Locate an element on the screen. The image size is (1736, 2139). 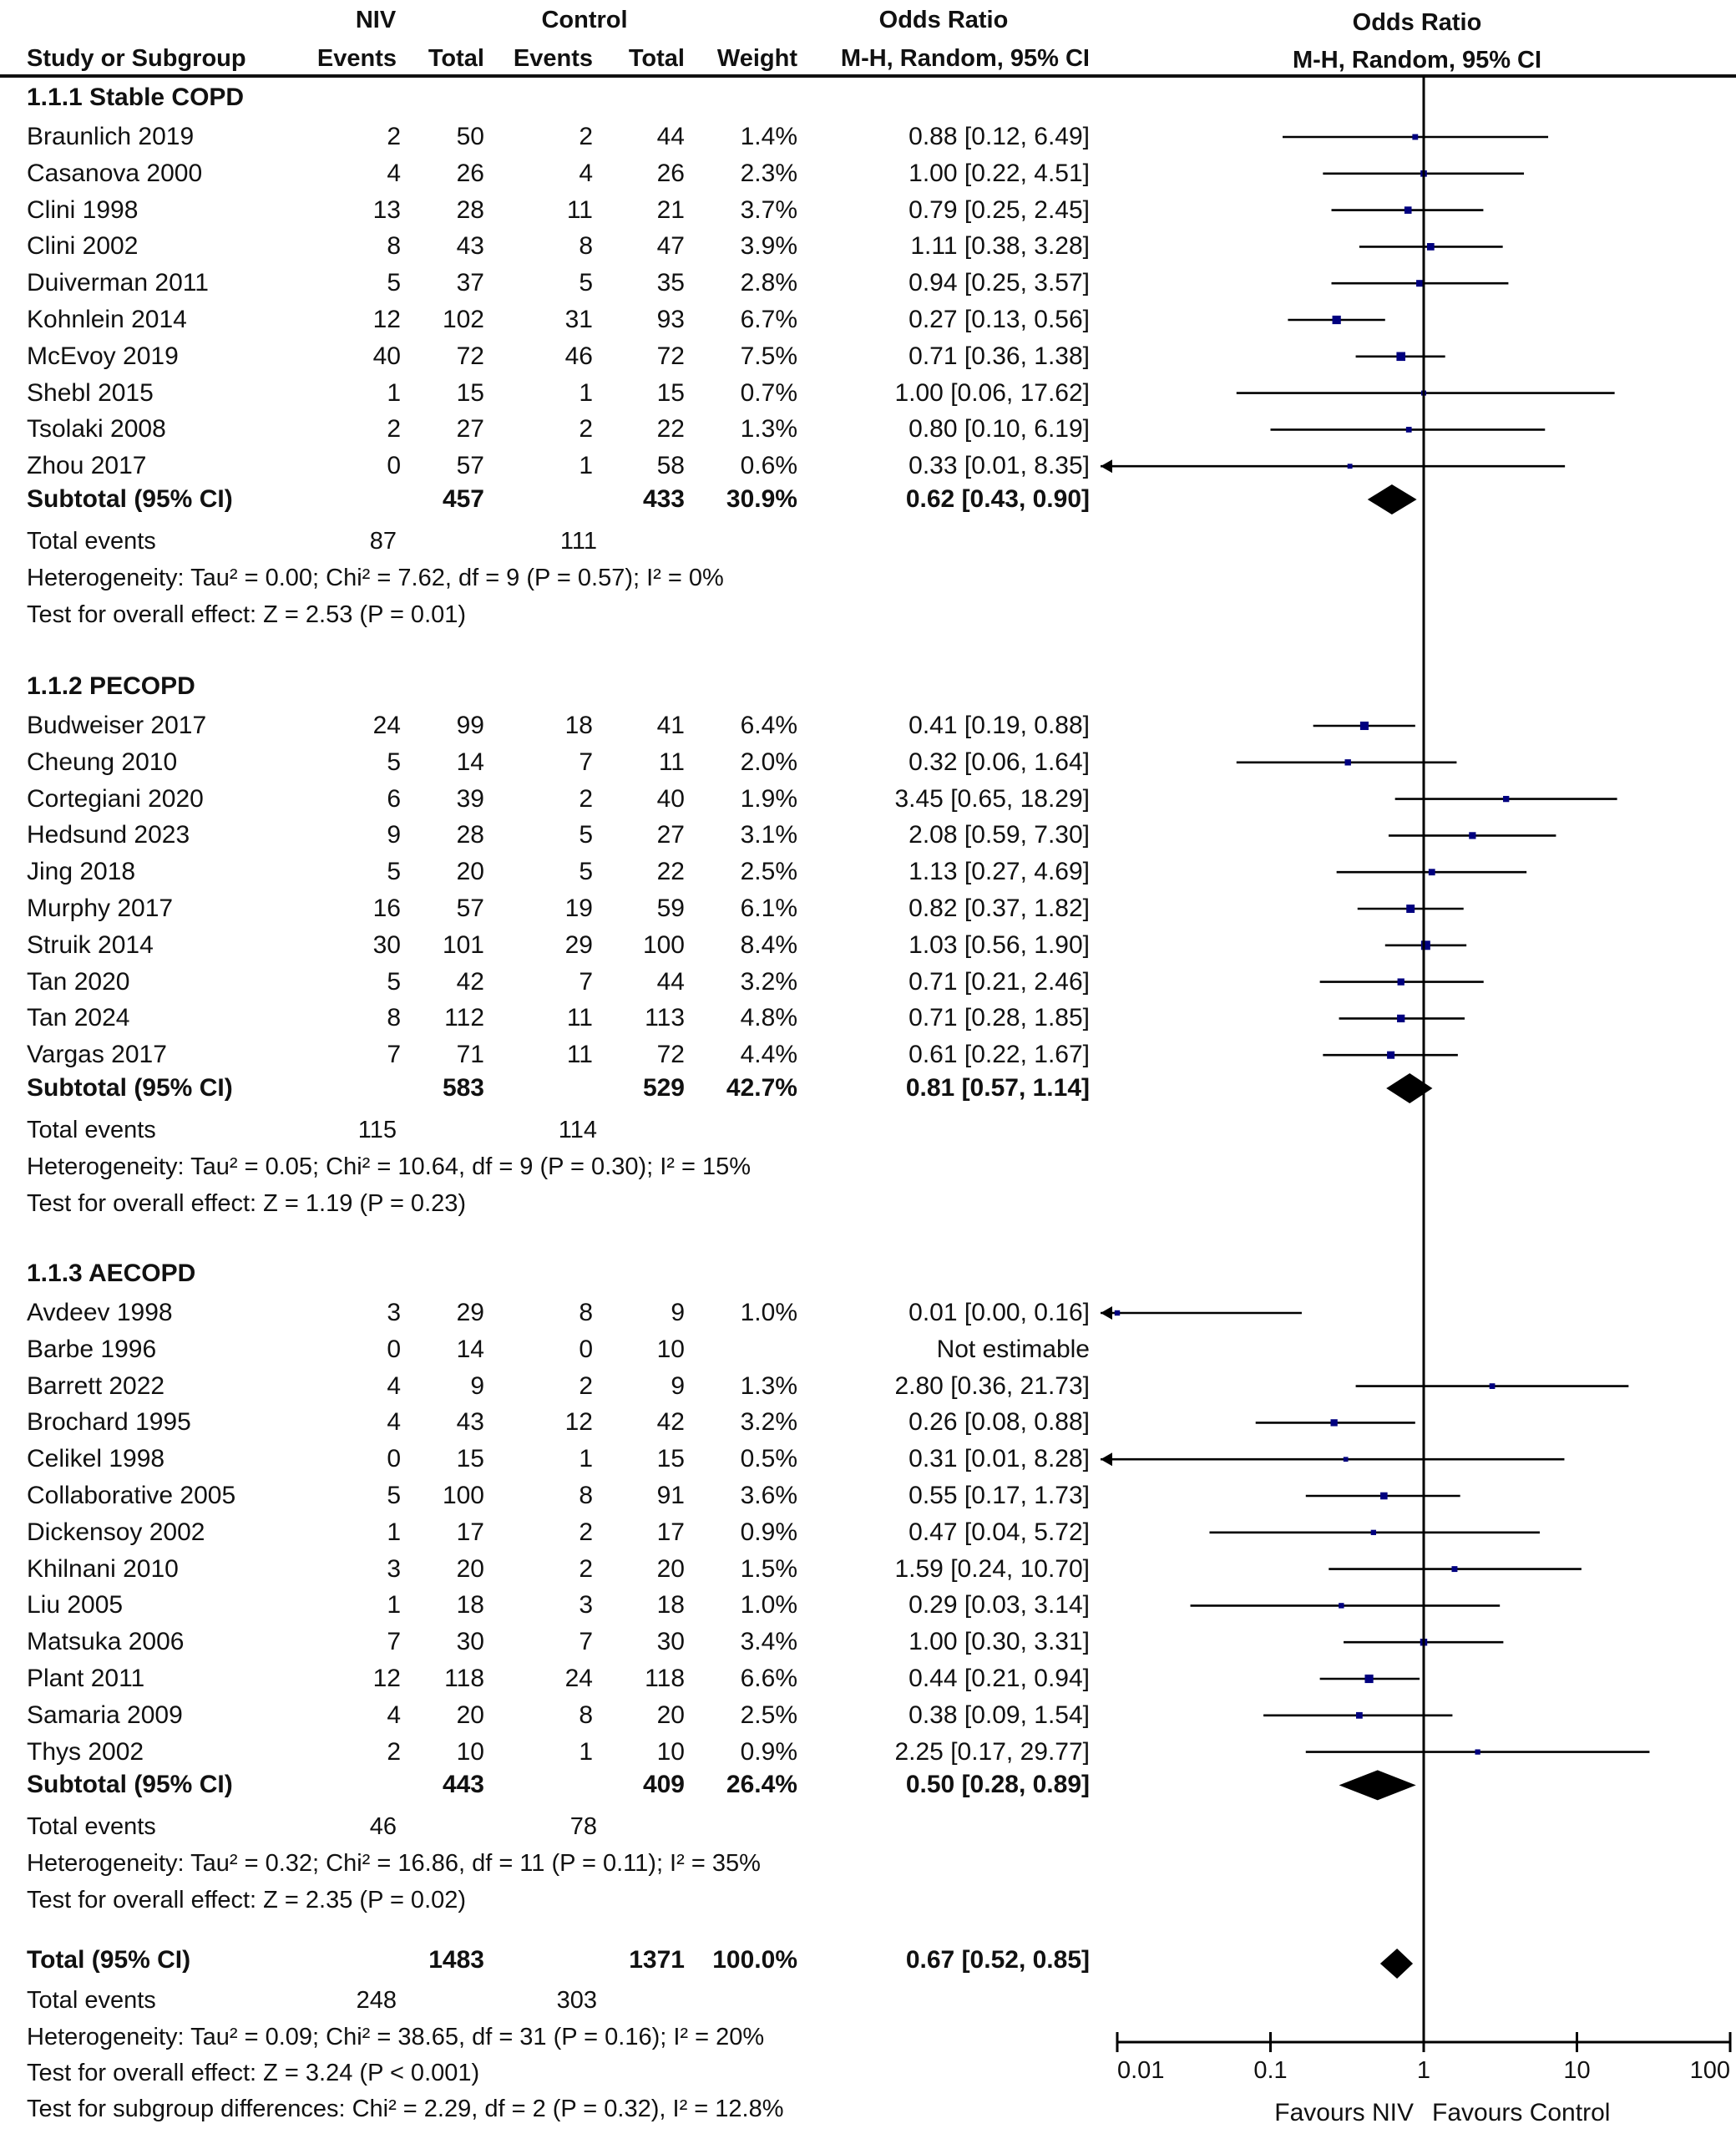
weight: 0.6% is located at coordinates (768, 466).